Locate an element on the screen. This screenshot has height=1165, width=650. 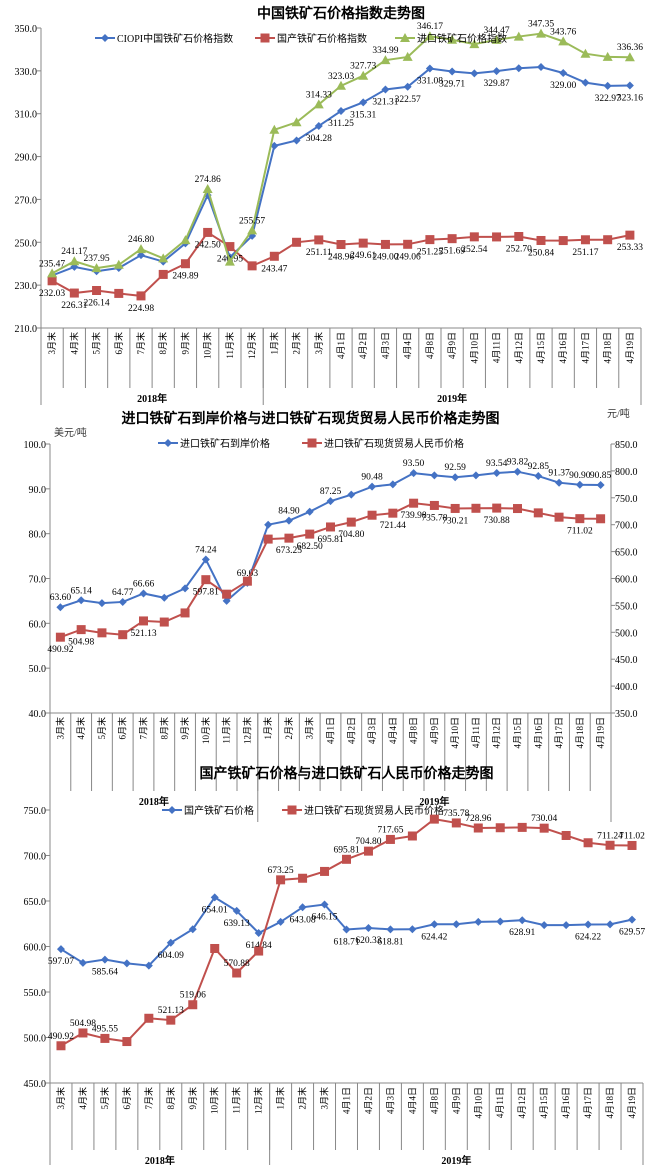
data-label: 92.85 is located at coordinates (539, 467).